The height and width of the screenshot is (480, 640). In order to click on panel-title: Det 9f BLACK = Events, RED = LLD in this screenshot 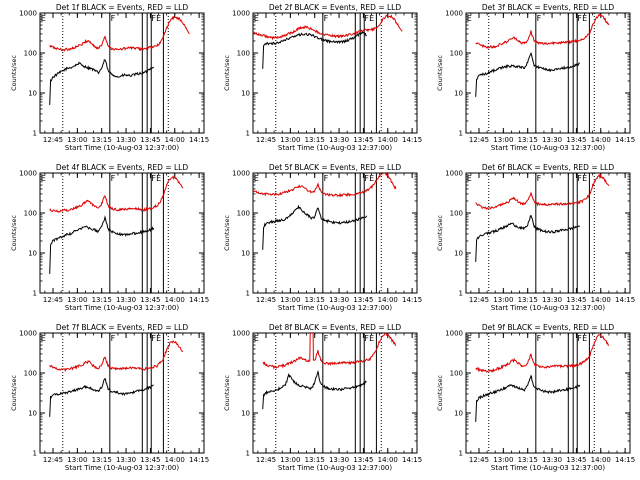, I will do `click(548, 327)`.